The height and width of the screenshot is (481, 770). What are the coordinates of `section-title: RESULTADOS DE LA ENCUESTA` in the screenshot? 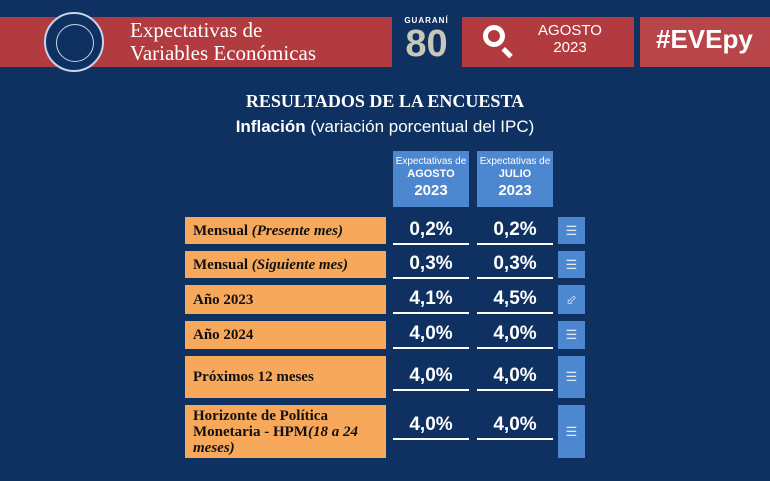 It's located at (385, 101).